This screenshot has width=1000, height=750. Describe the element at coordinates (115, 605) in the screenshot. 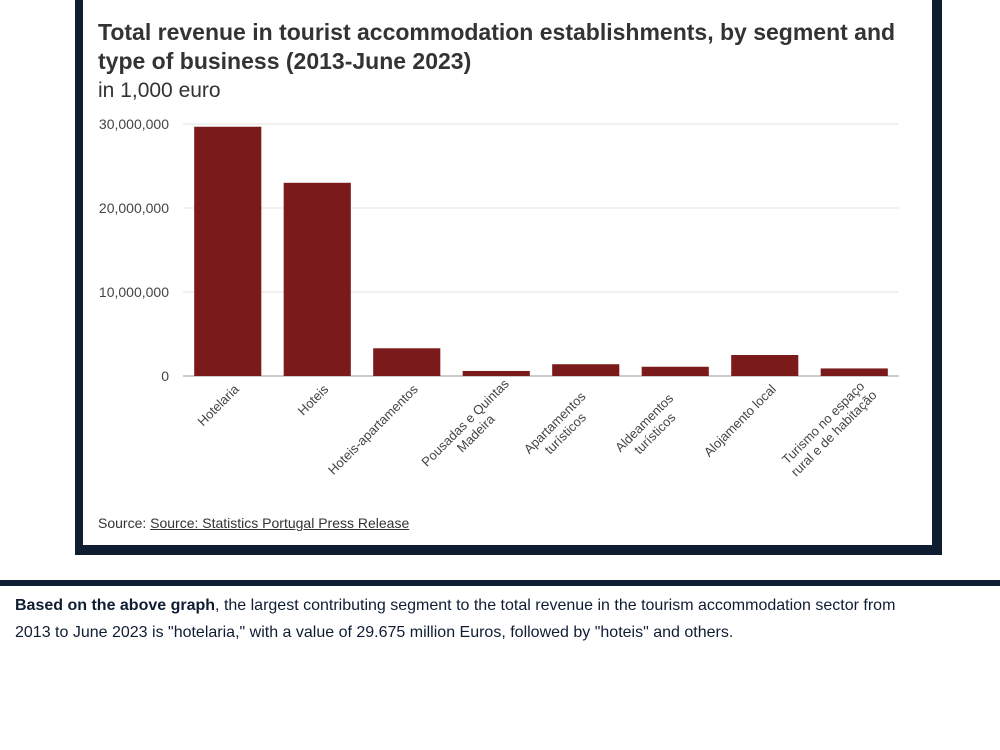

I see `caption-bold-lead: Based on the above graph` at that location.